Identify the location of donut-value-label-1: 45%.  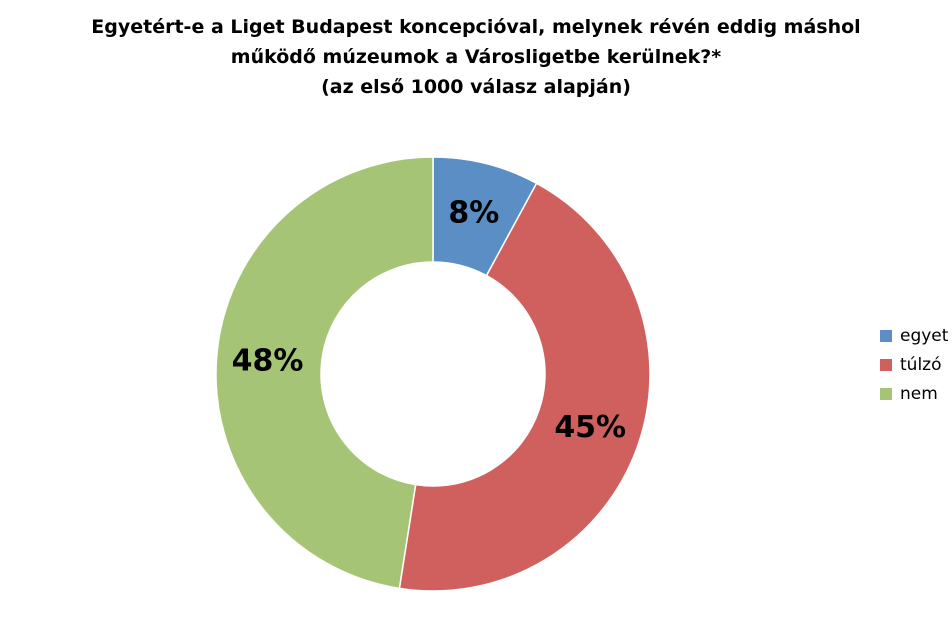
(590, 427).